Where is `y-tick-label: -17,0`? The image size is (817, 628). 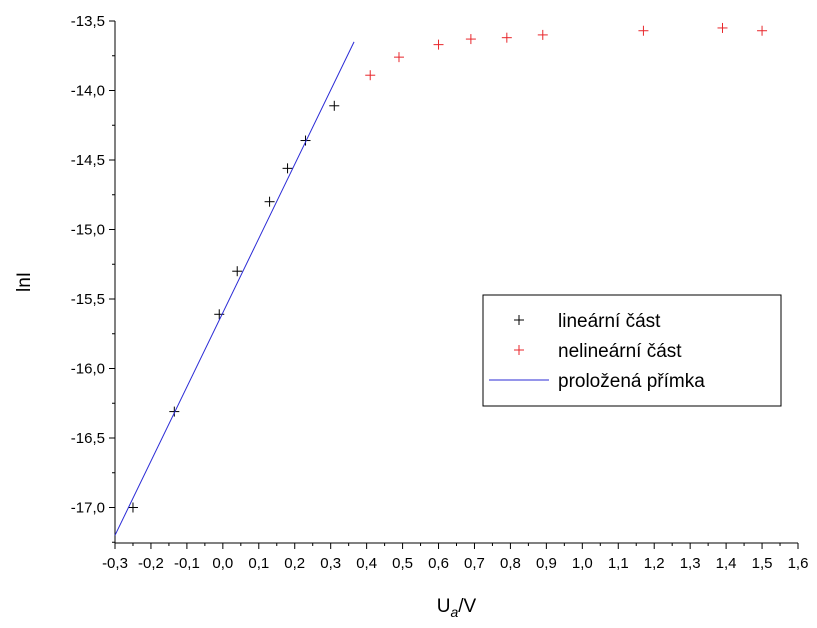
y-tick-label: -17,0 is located at coordinates (88, 508).